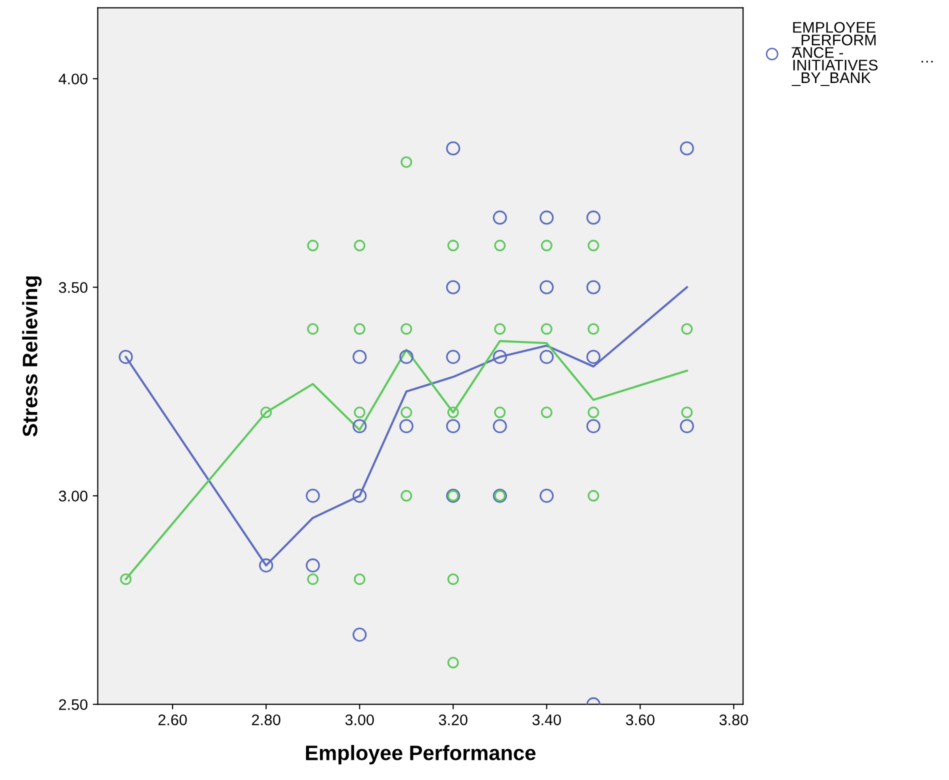 This screenshot has width=949, height=780. What do you see at coordinates (640, 720) in the screenshot?
I see `x-tick-label: 3.60` at bounding box center [640, 720].